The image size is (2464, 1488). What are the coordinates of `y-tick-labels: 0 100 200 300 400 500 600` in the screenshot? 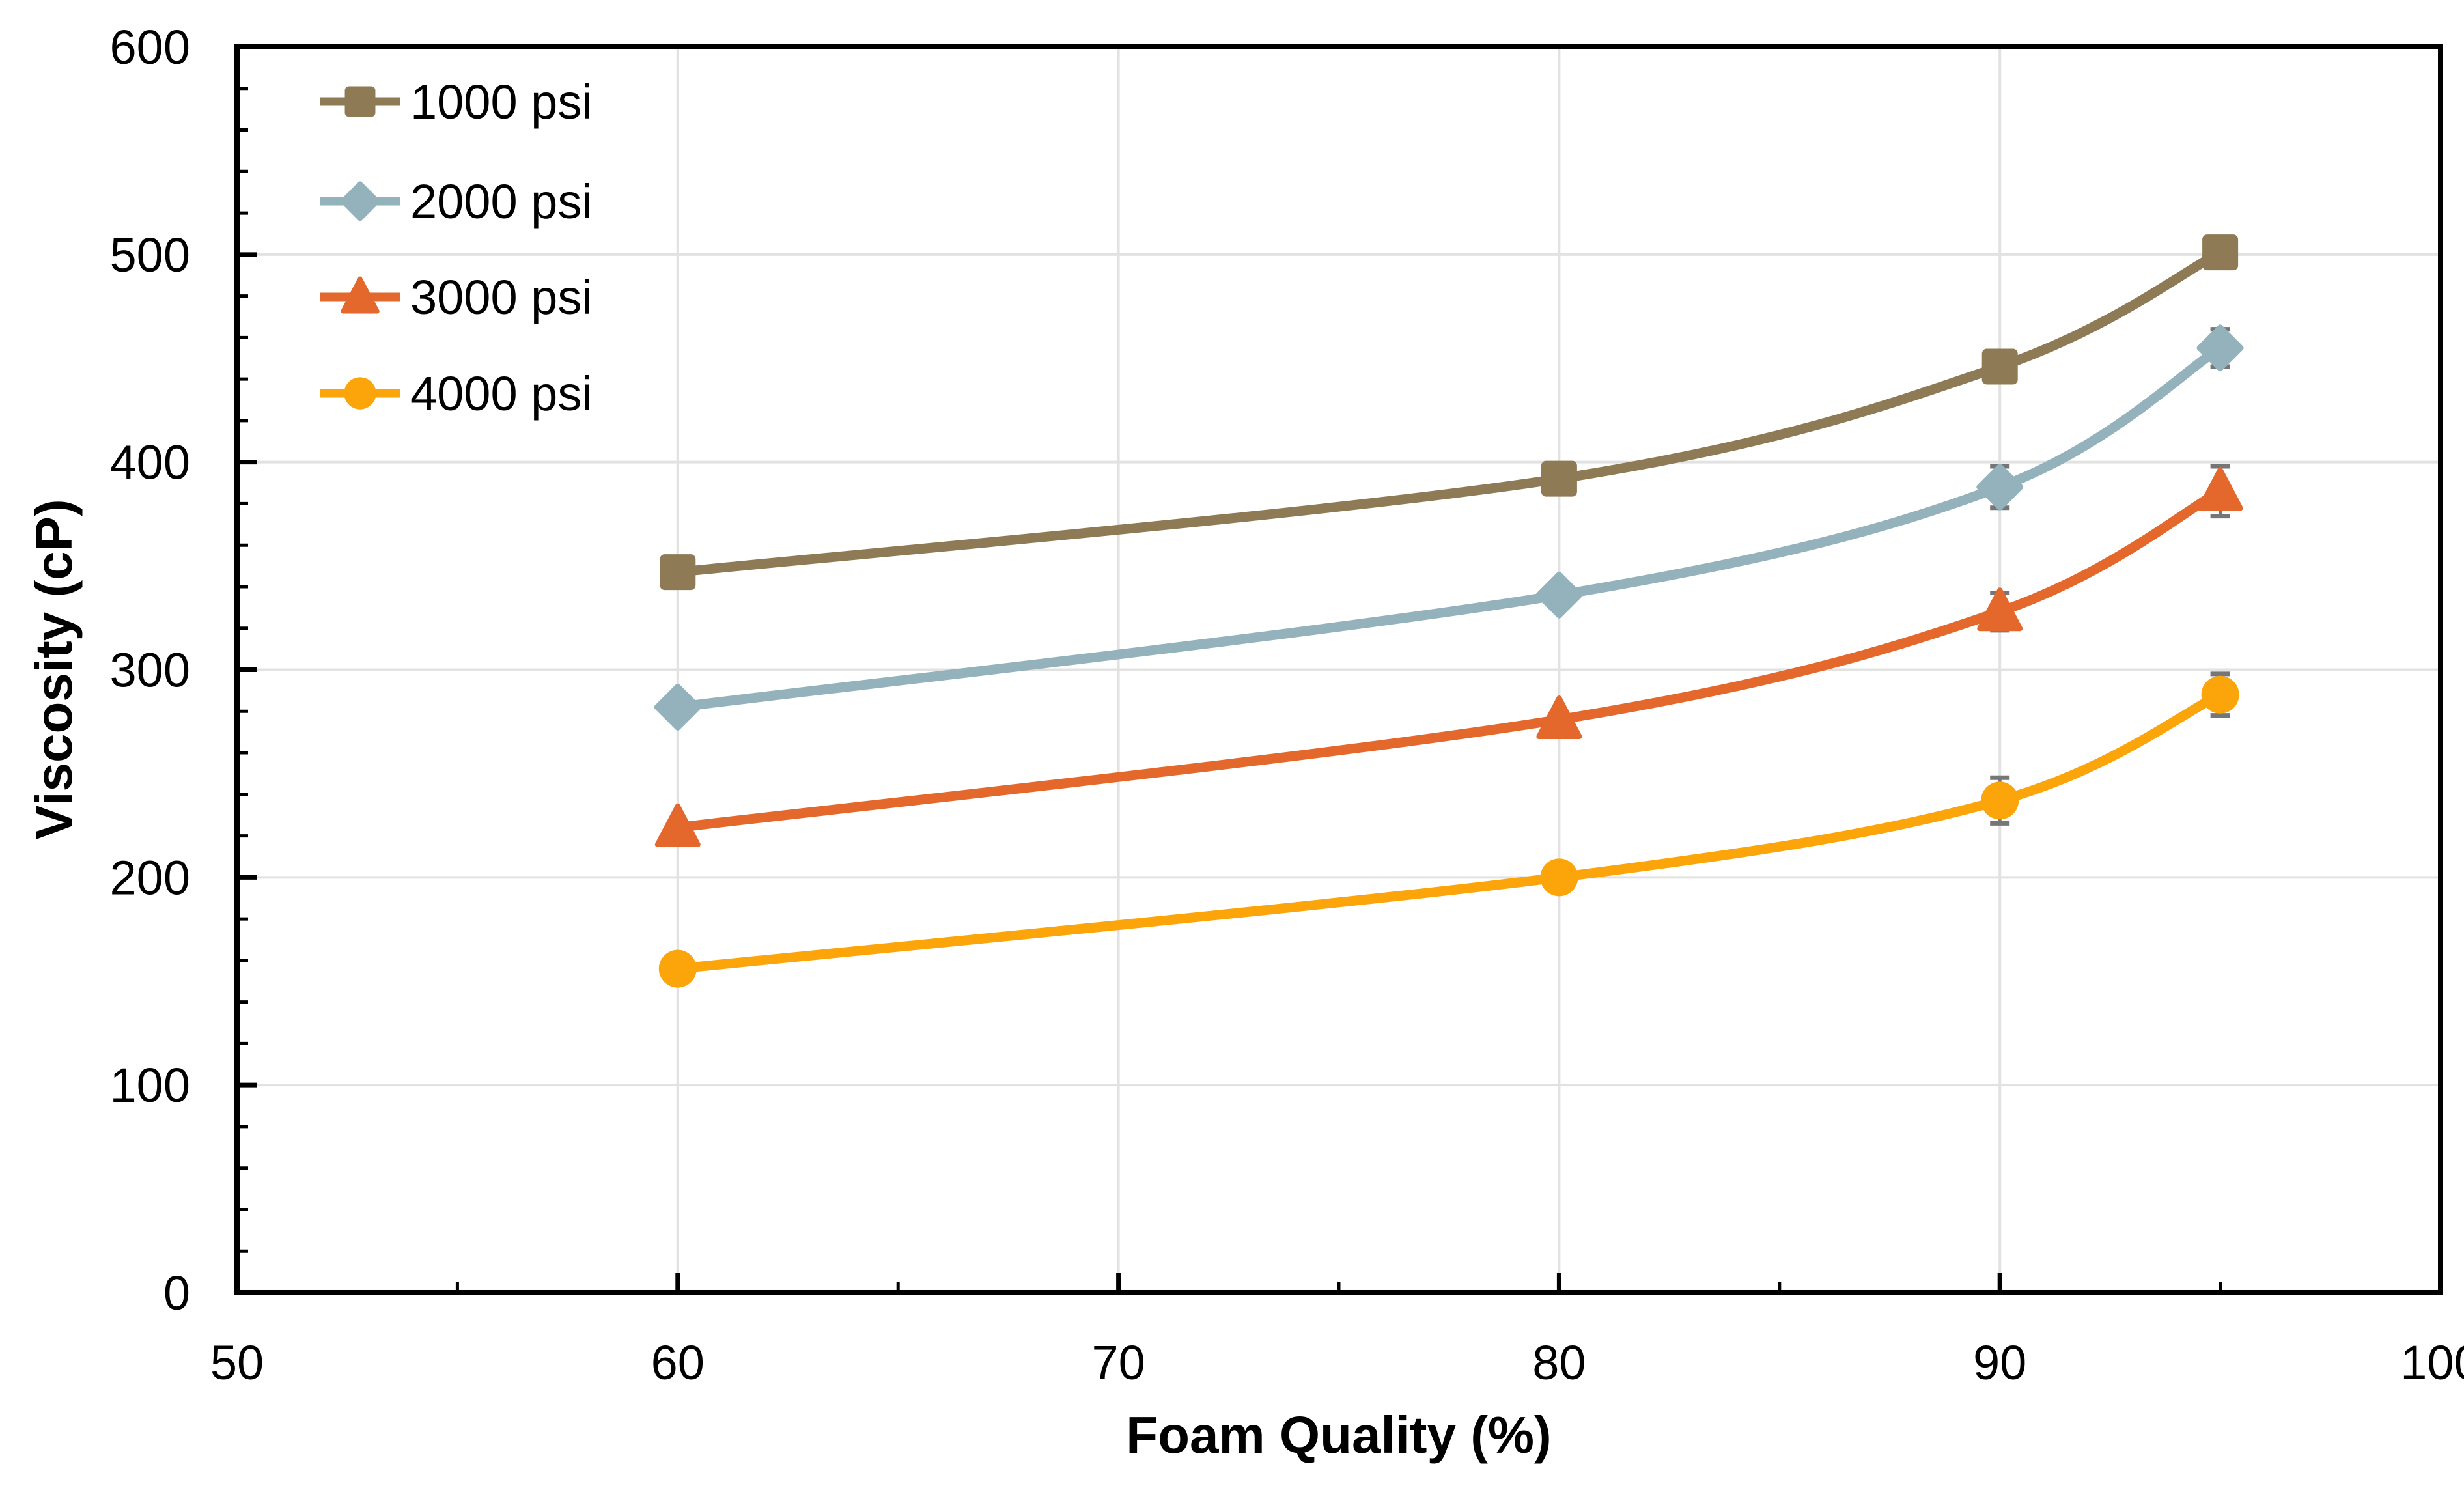 It's located at (150, 670).